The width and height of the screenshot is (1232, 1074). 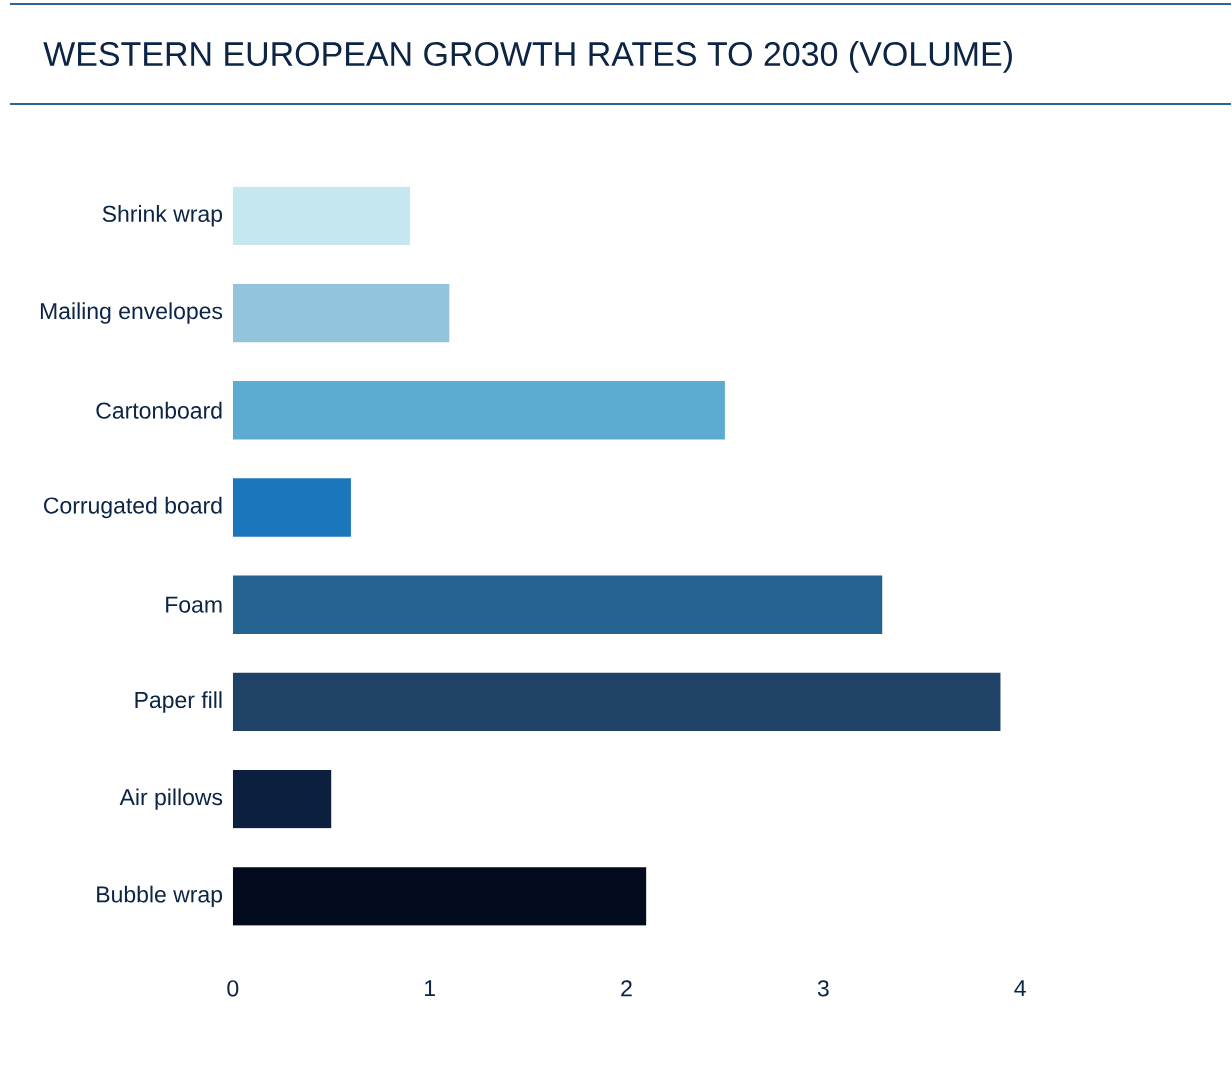 What do you see at coordinates (233, 988) in the screenshot?
I see `x-tick-label: 0` at bounding box center [233, 988].